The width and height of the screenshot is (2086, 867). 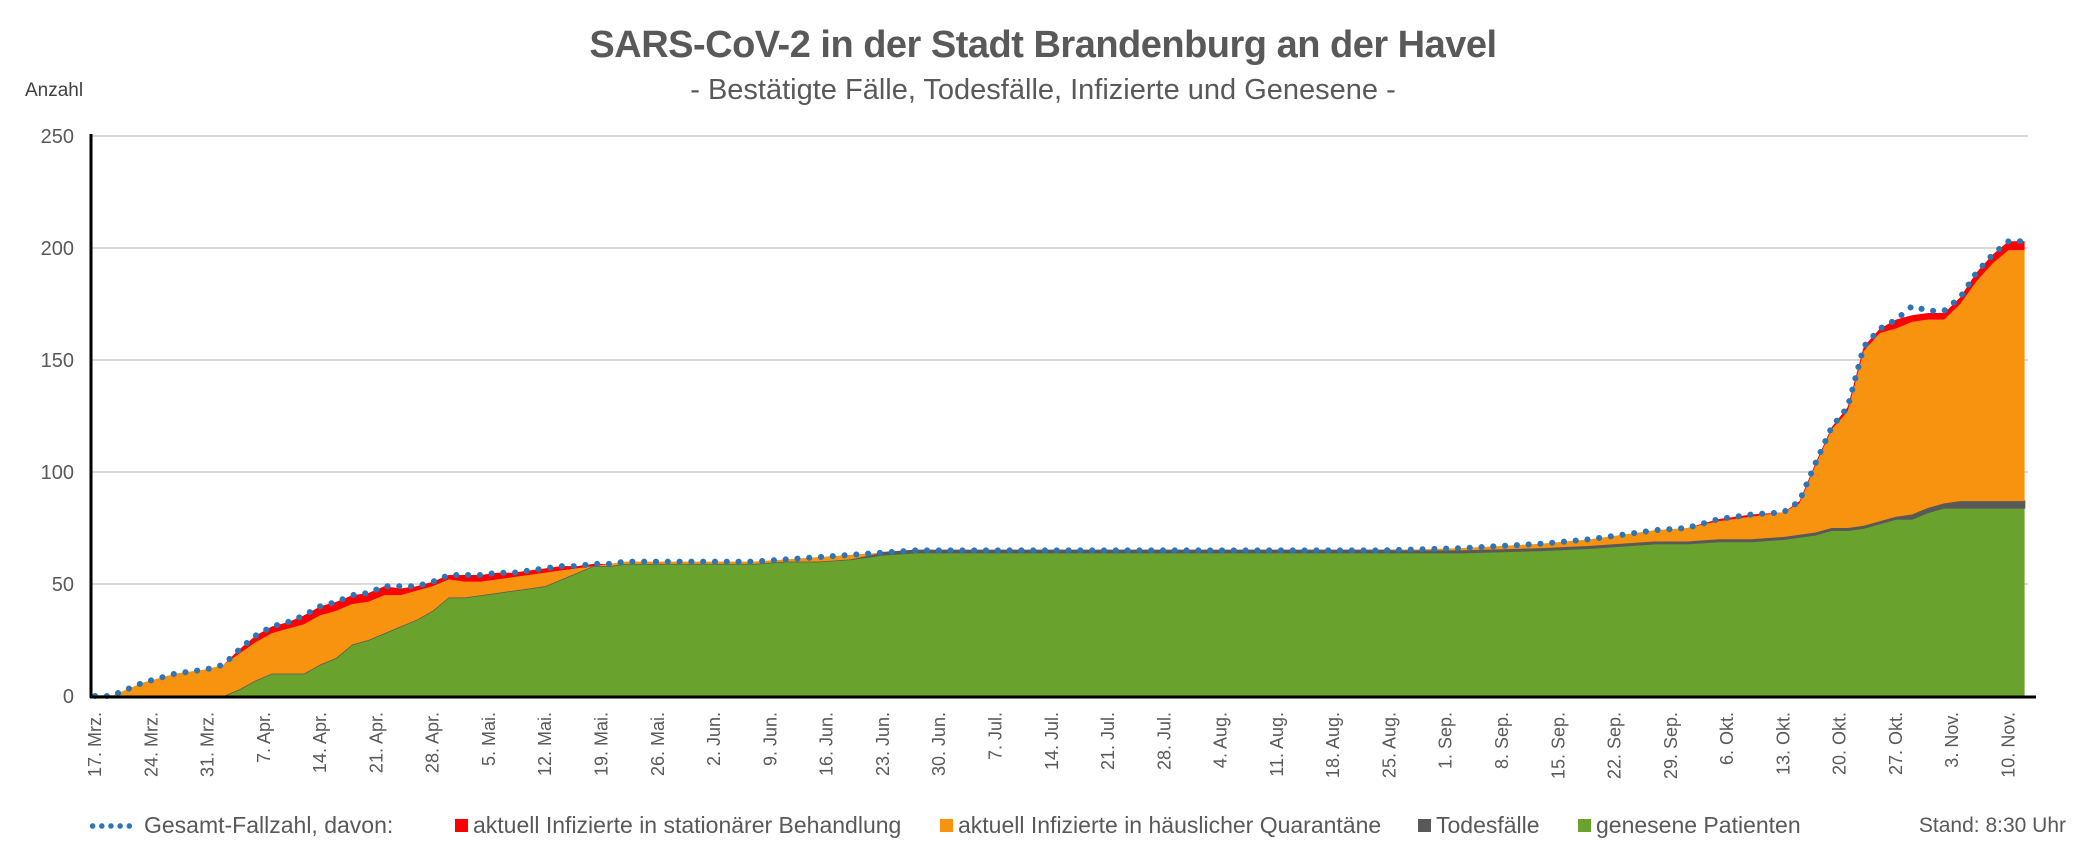 I want to click on legend-item-recovered: genesene Patienten, so click(x=1689, y=825).